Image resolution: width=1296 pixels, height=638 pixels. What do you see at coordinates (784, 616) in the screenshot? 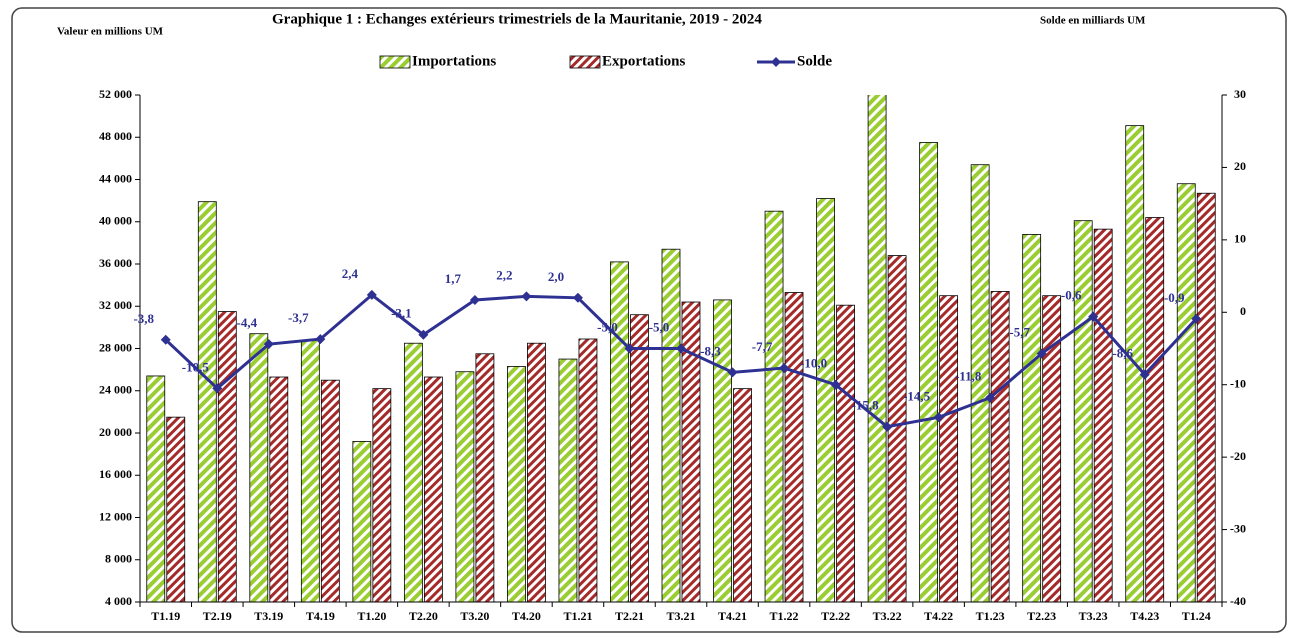
I see `x-tick-label: T1.22` at bounding box center [784, 616].